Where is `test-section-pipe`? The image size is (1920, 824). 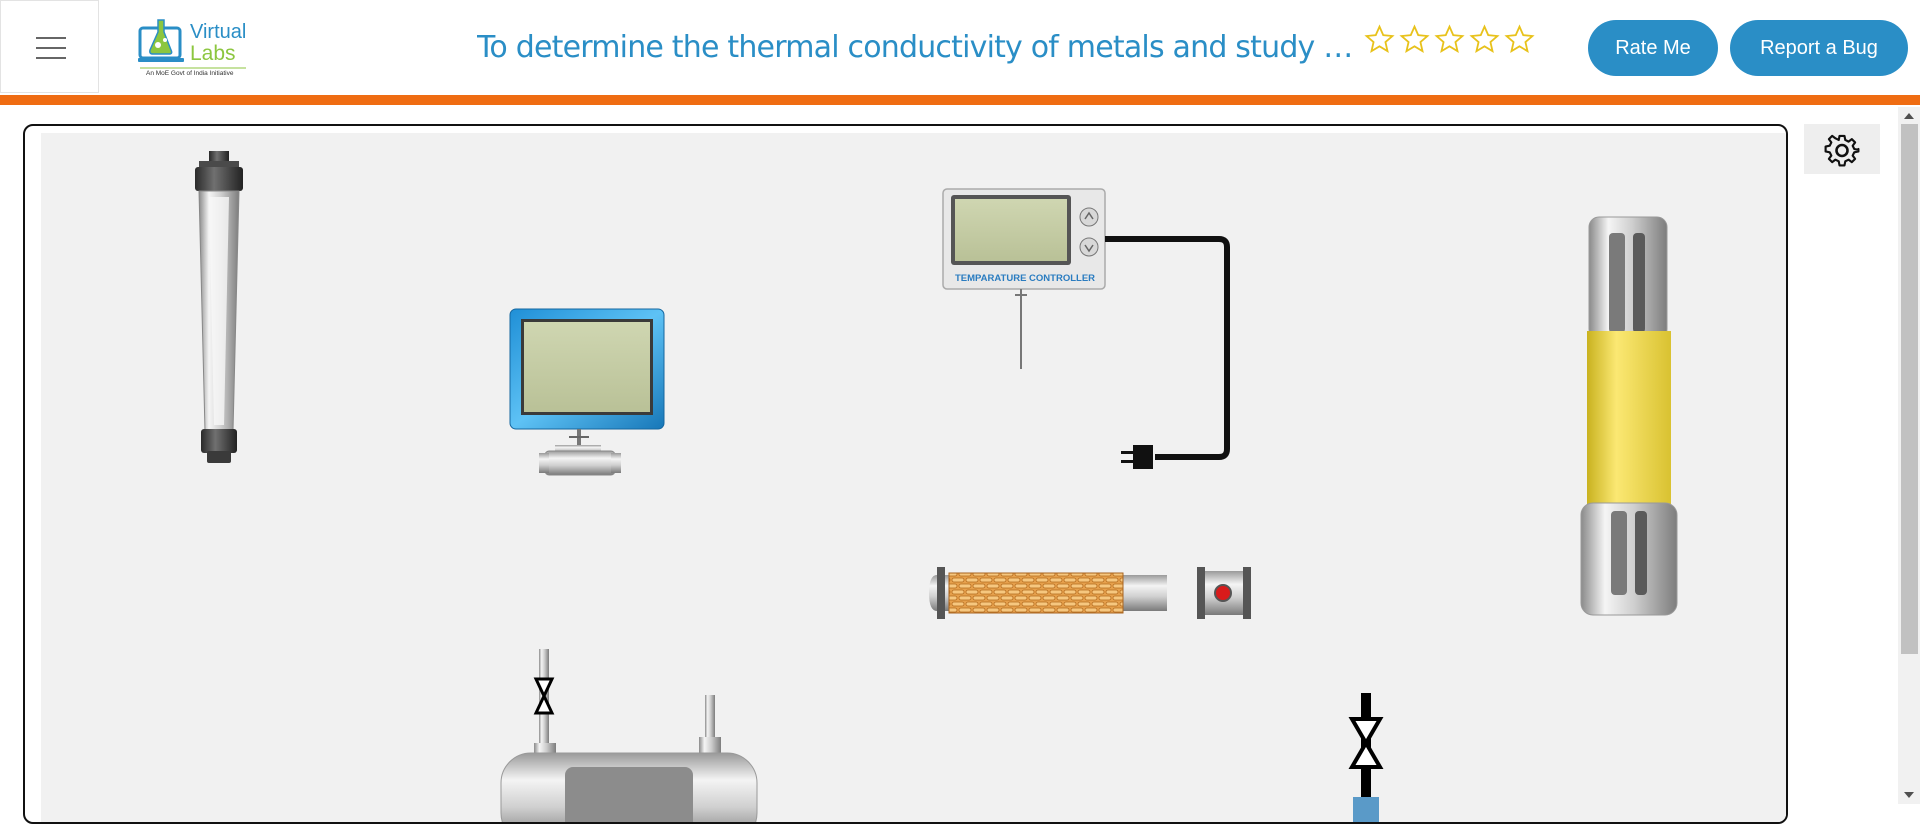 test-section-pipe is located at coordinates (1629, 416).